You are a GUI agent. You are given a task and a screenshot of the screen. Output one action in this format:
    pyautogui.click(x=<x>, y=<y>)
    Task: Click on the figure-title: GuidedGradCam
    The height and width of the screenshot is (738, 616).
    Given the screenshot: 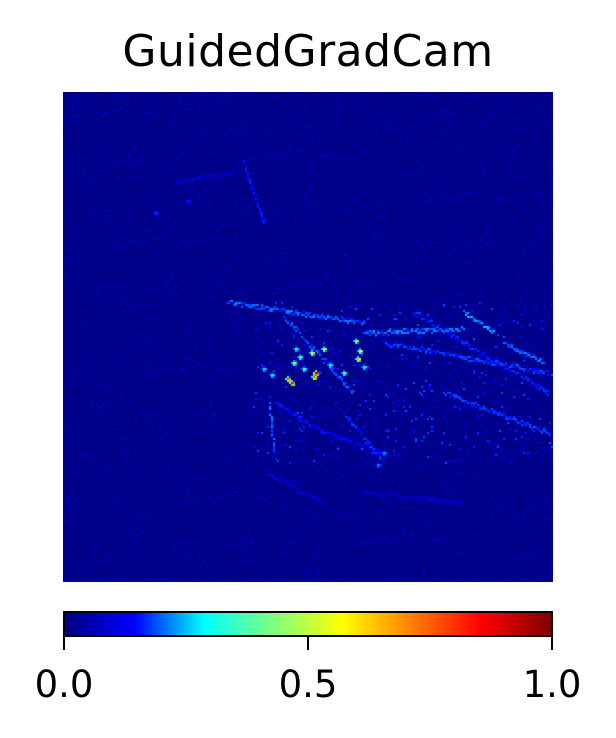 What is the action you would take?
    pyautogui.click(x=308, y=51)
    